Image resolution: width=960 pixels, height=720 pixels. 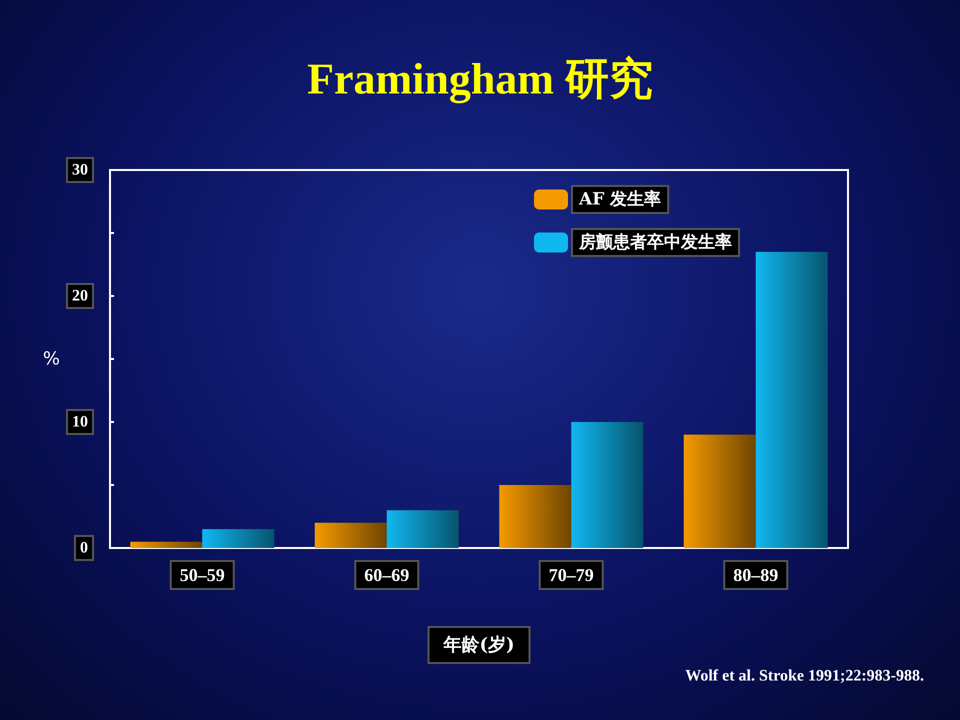 What do you see at coordinates (571, 575) in the screenshot?
I see `x-tick-label: 70–79` at bounding box center [571, 575].